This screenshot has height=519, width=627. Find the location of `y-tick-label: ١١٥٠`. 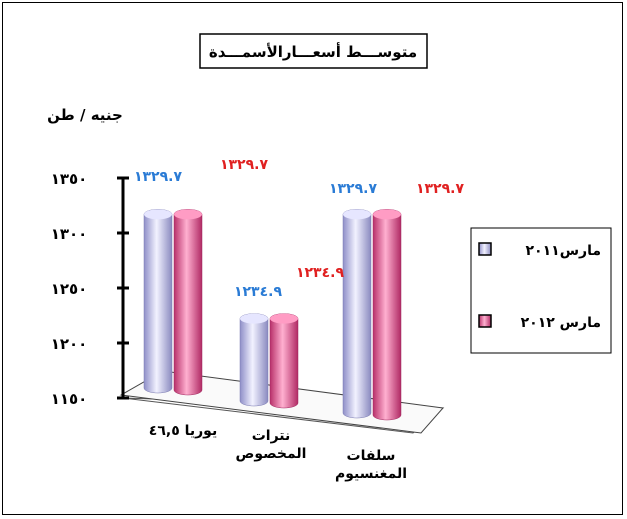

y-tick-label: ١١٥٠ is located at coordinates (69, 399).